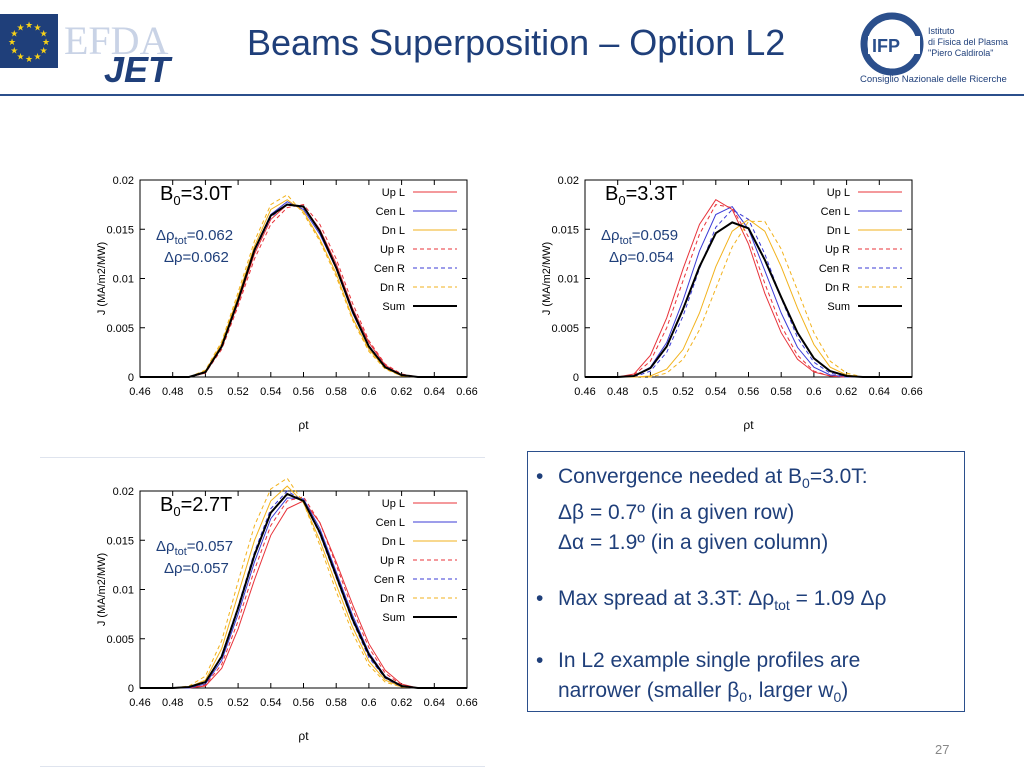 This screenshot has height=768, width=1024. Describe the element at coordinates (655, 235) in the screenshot. I see `drho-val: =0.059` at that location.